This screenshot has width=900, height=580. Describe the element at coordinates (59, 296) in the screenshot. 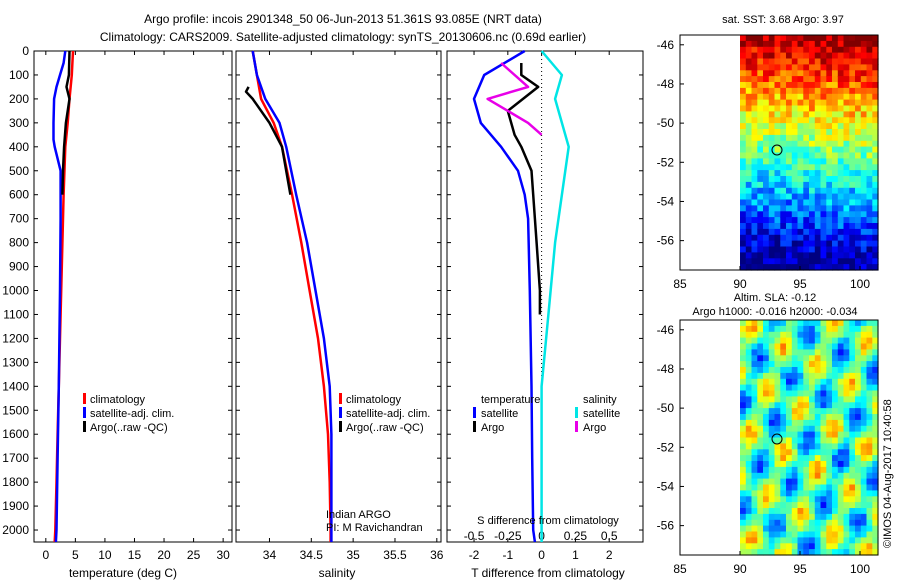

I see `series-line` at that location.